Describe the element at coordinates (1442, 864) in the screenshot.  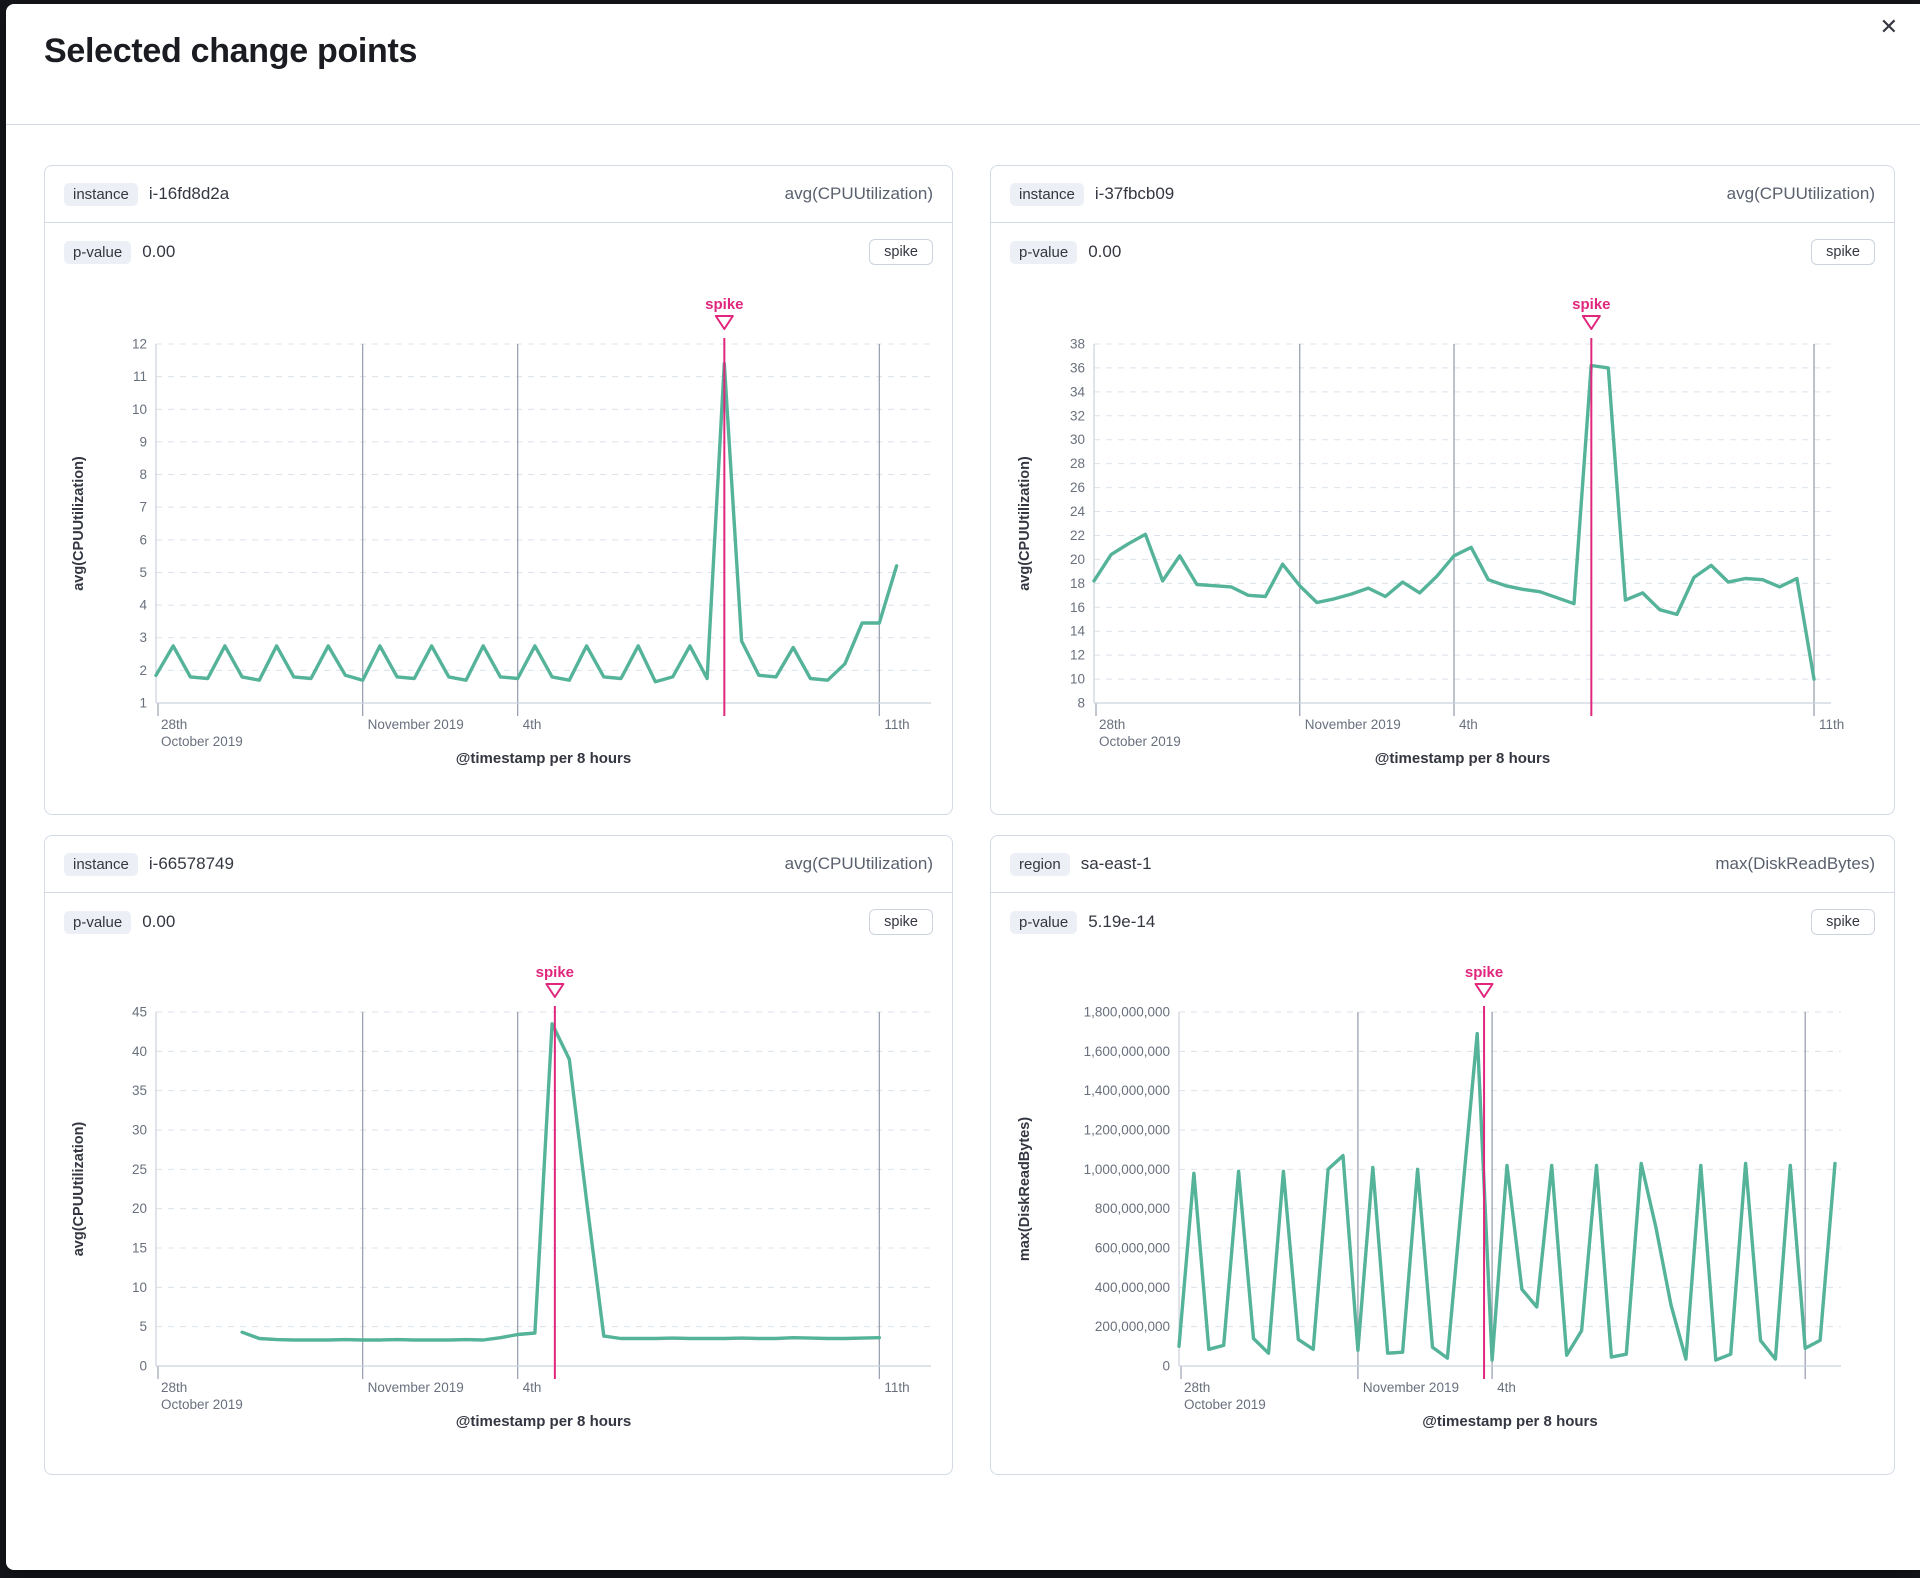
I see `panel-header: region sa-east-1 max(DiskReadBytes)` at that location.